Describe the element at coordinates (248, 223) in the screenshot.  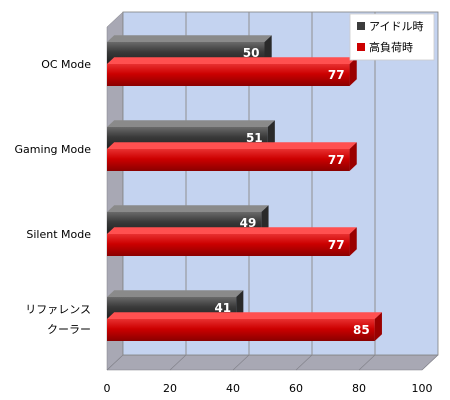
I see `bar-value-label: 49` at that location.